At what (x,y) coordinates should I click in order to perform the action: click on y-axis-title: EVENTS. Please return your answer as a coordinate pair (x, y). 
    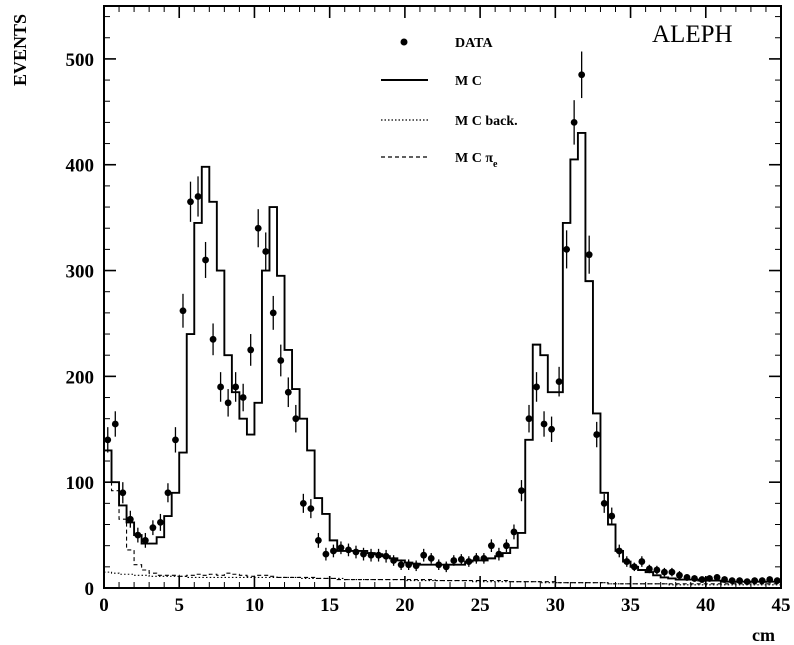
    Looking at the image, I should click on (20, 50).